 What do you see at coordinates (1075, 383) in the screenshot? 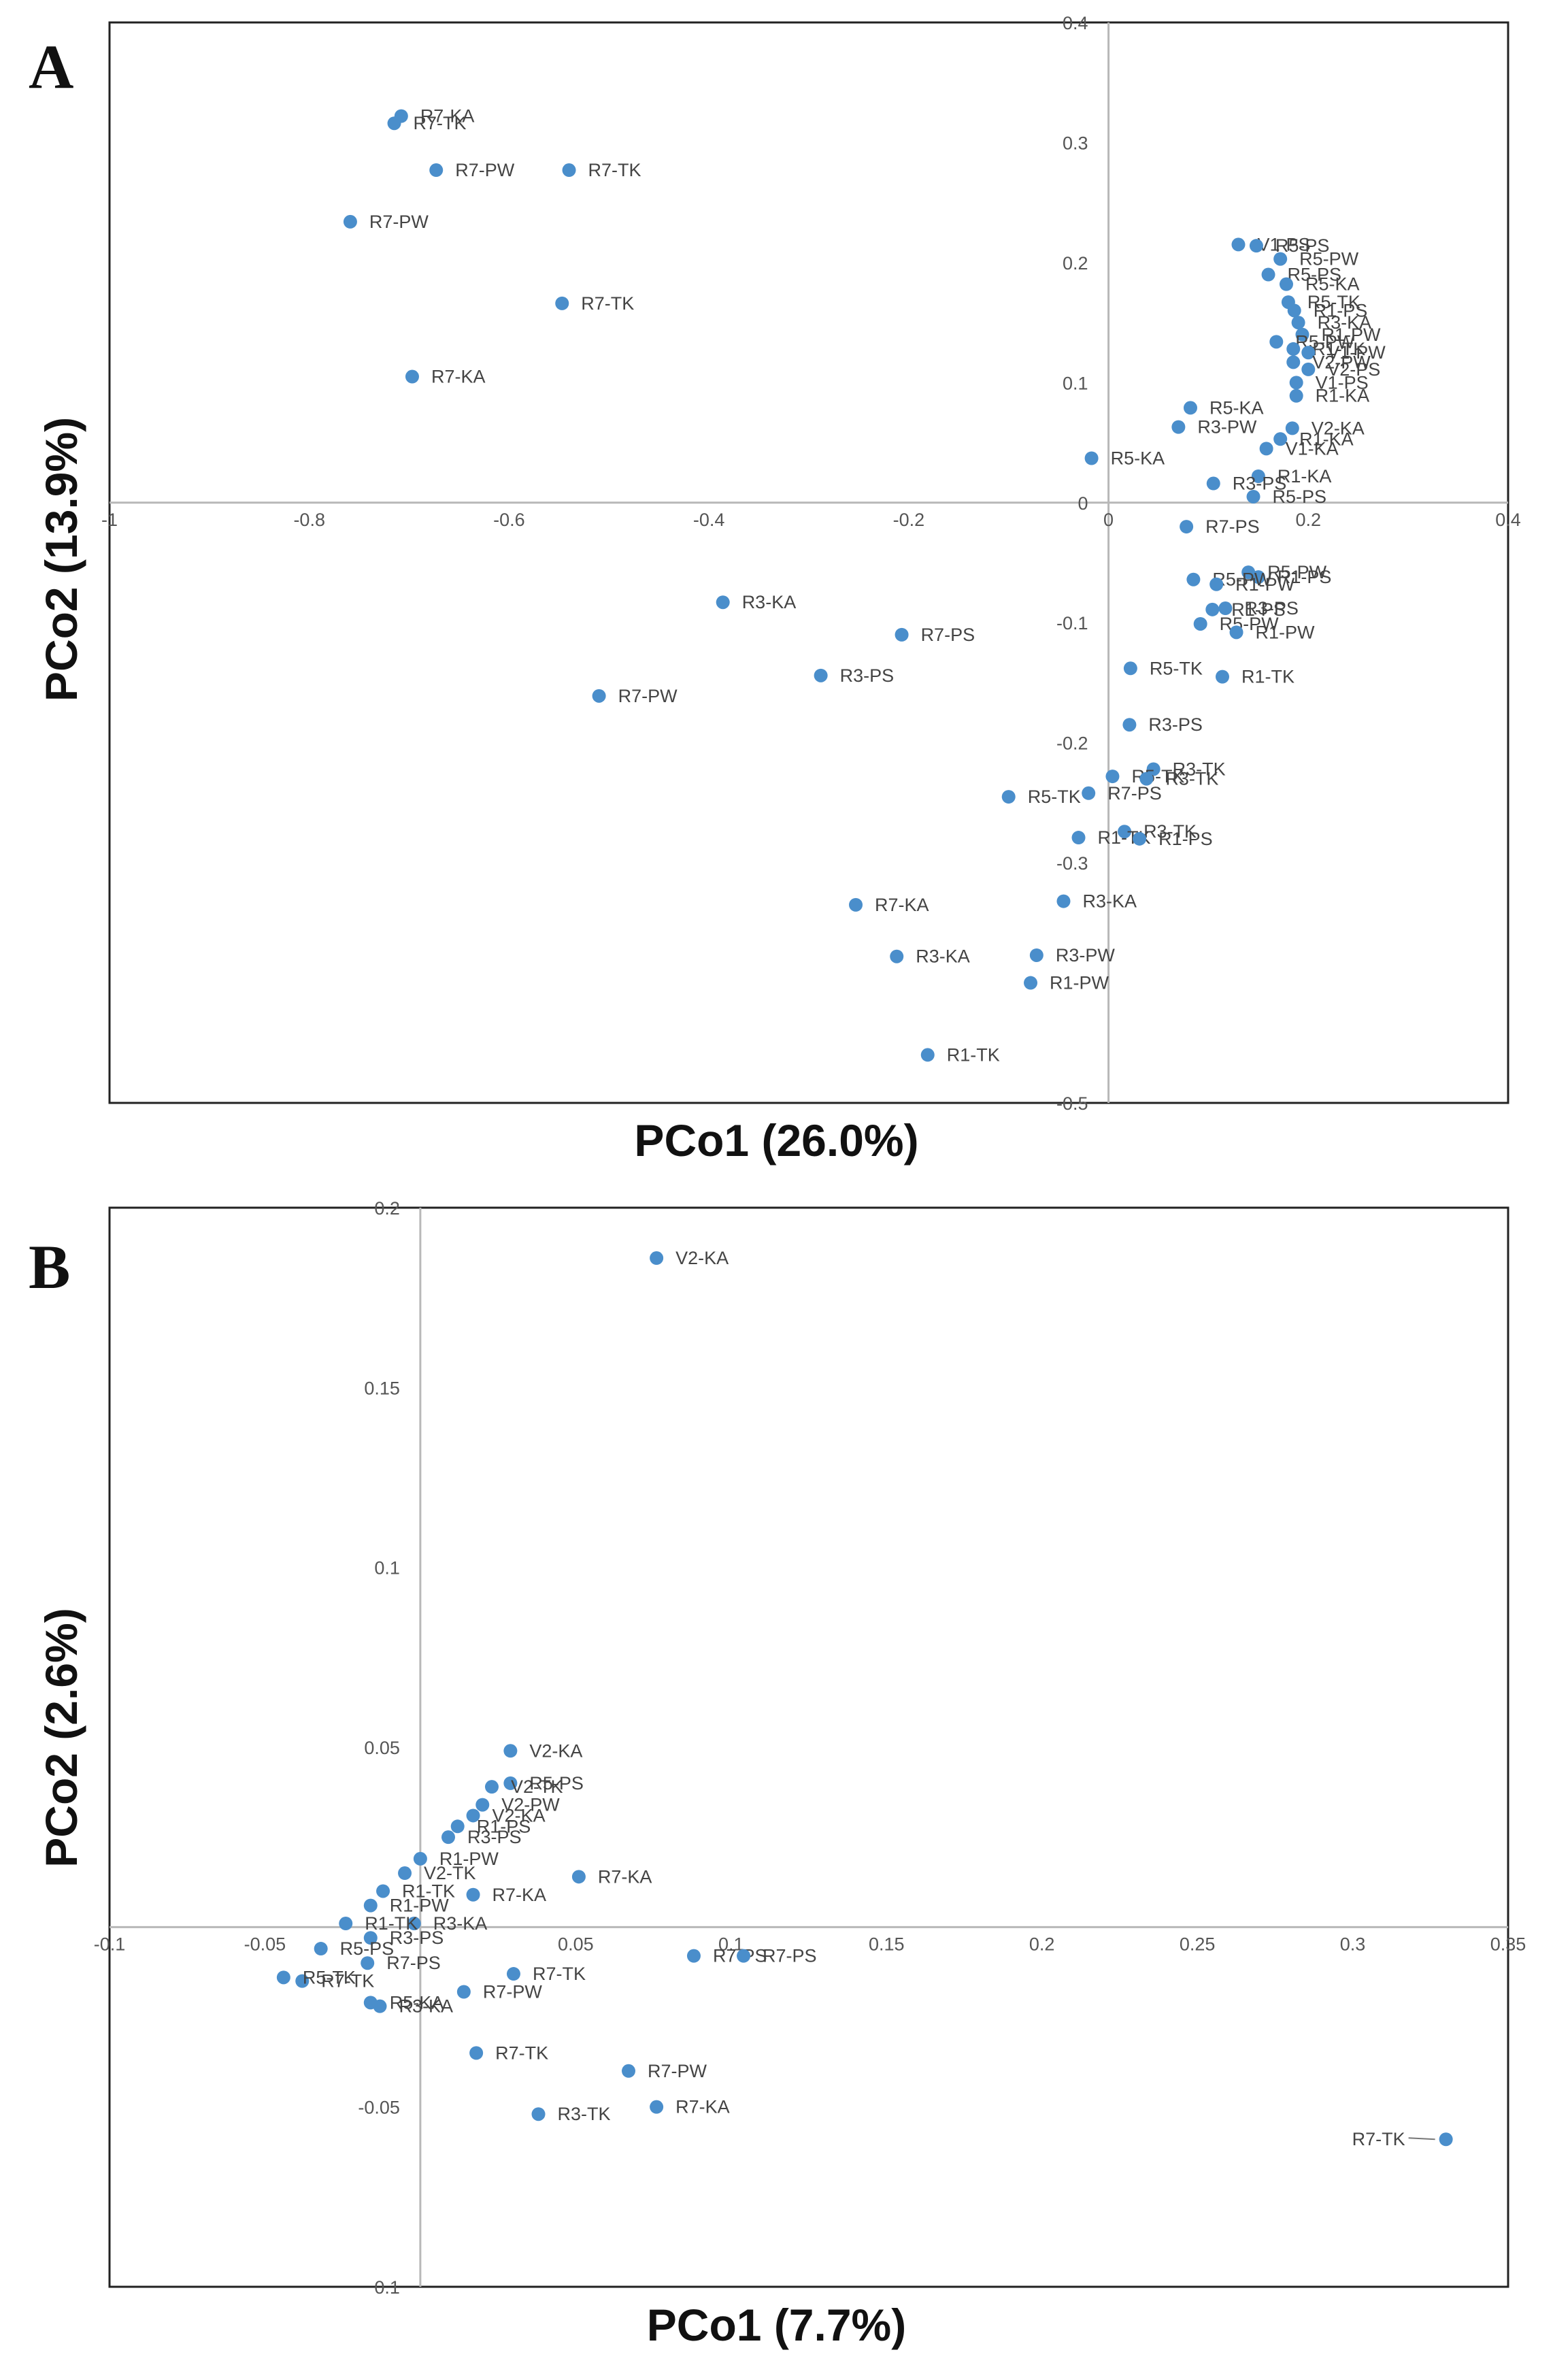
I see `y-tick-label: 0.1` at bounding box center [1075, 383].